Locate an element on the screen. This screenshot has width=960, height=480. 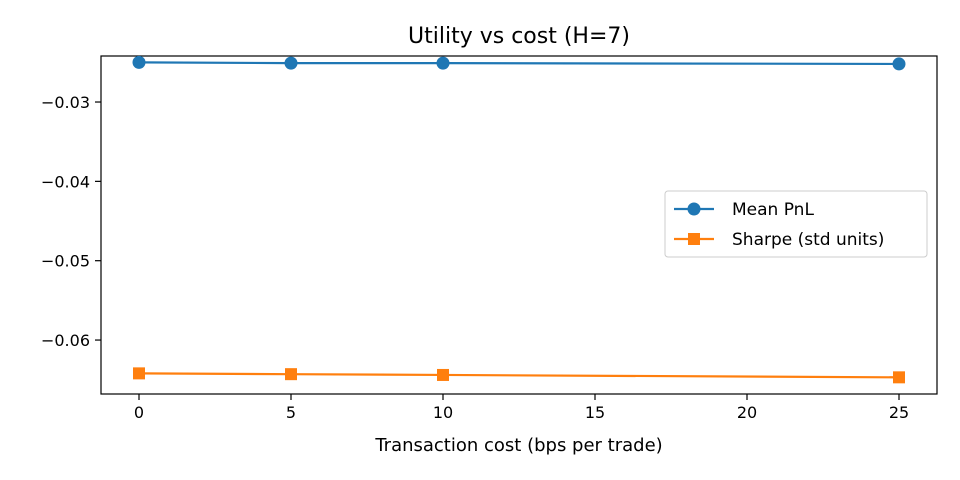
x-axis: 0 5 10 15 20 25 is located at coordinates (521, 408).